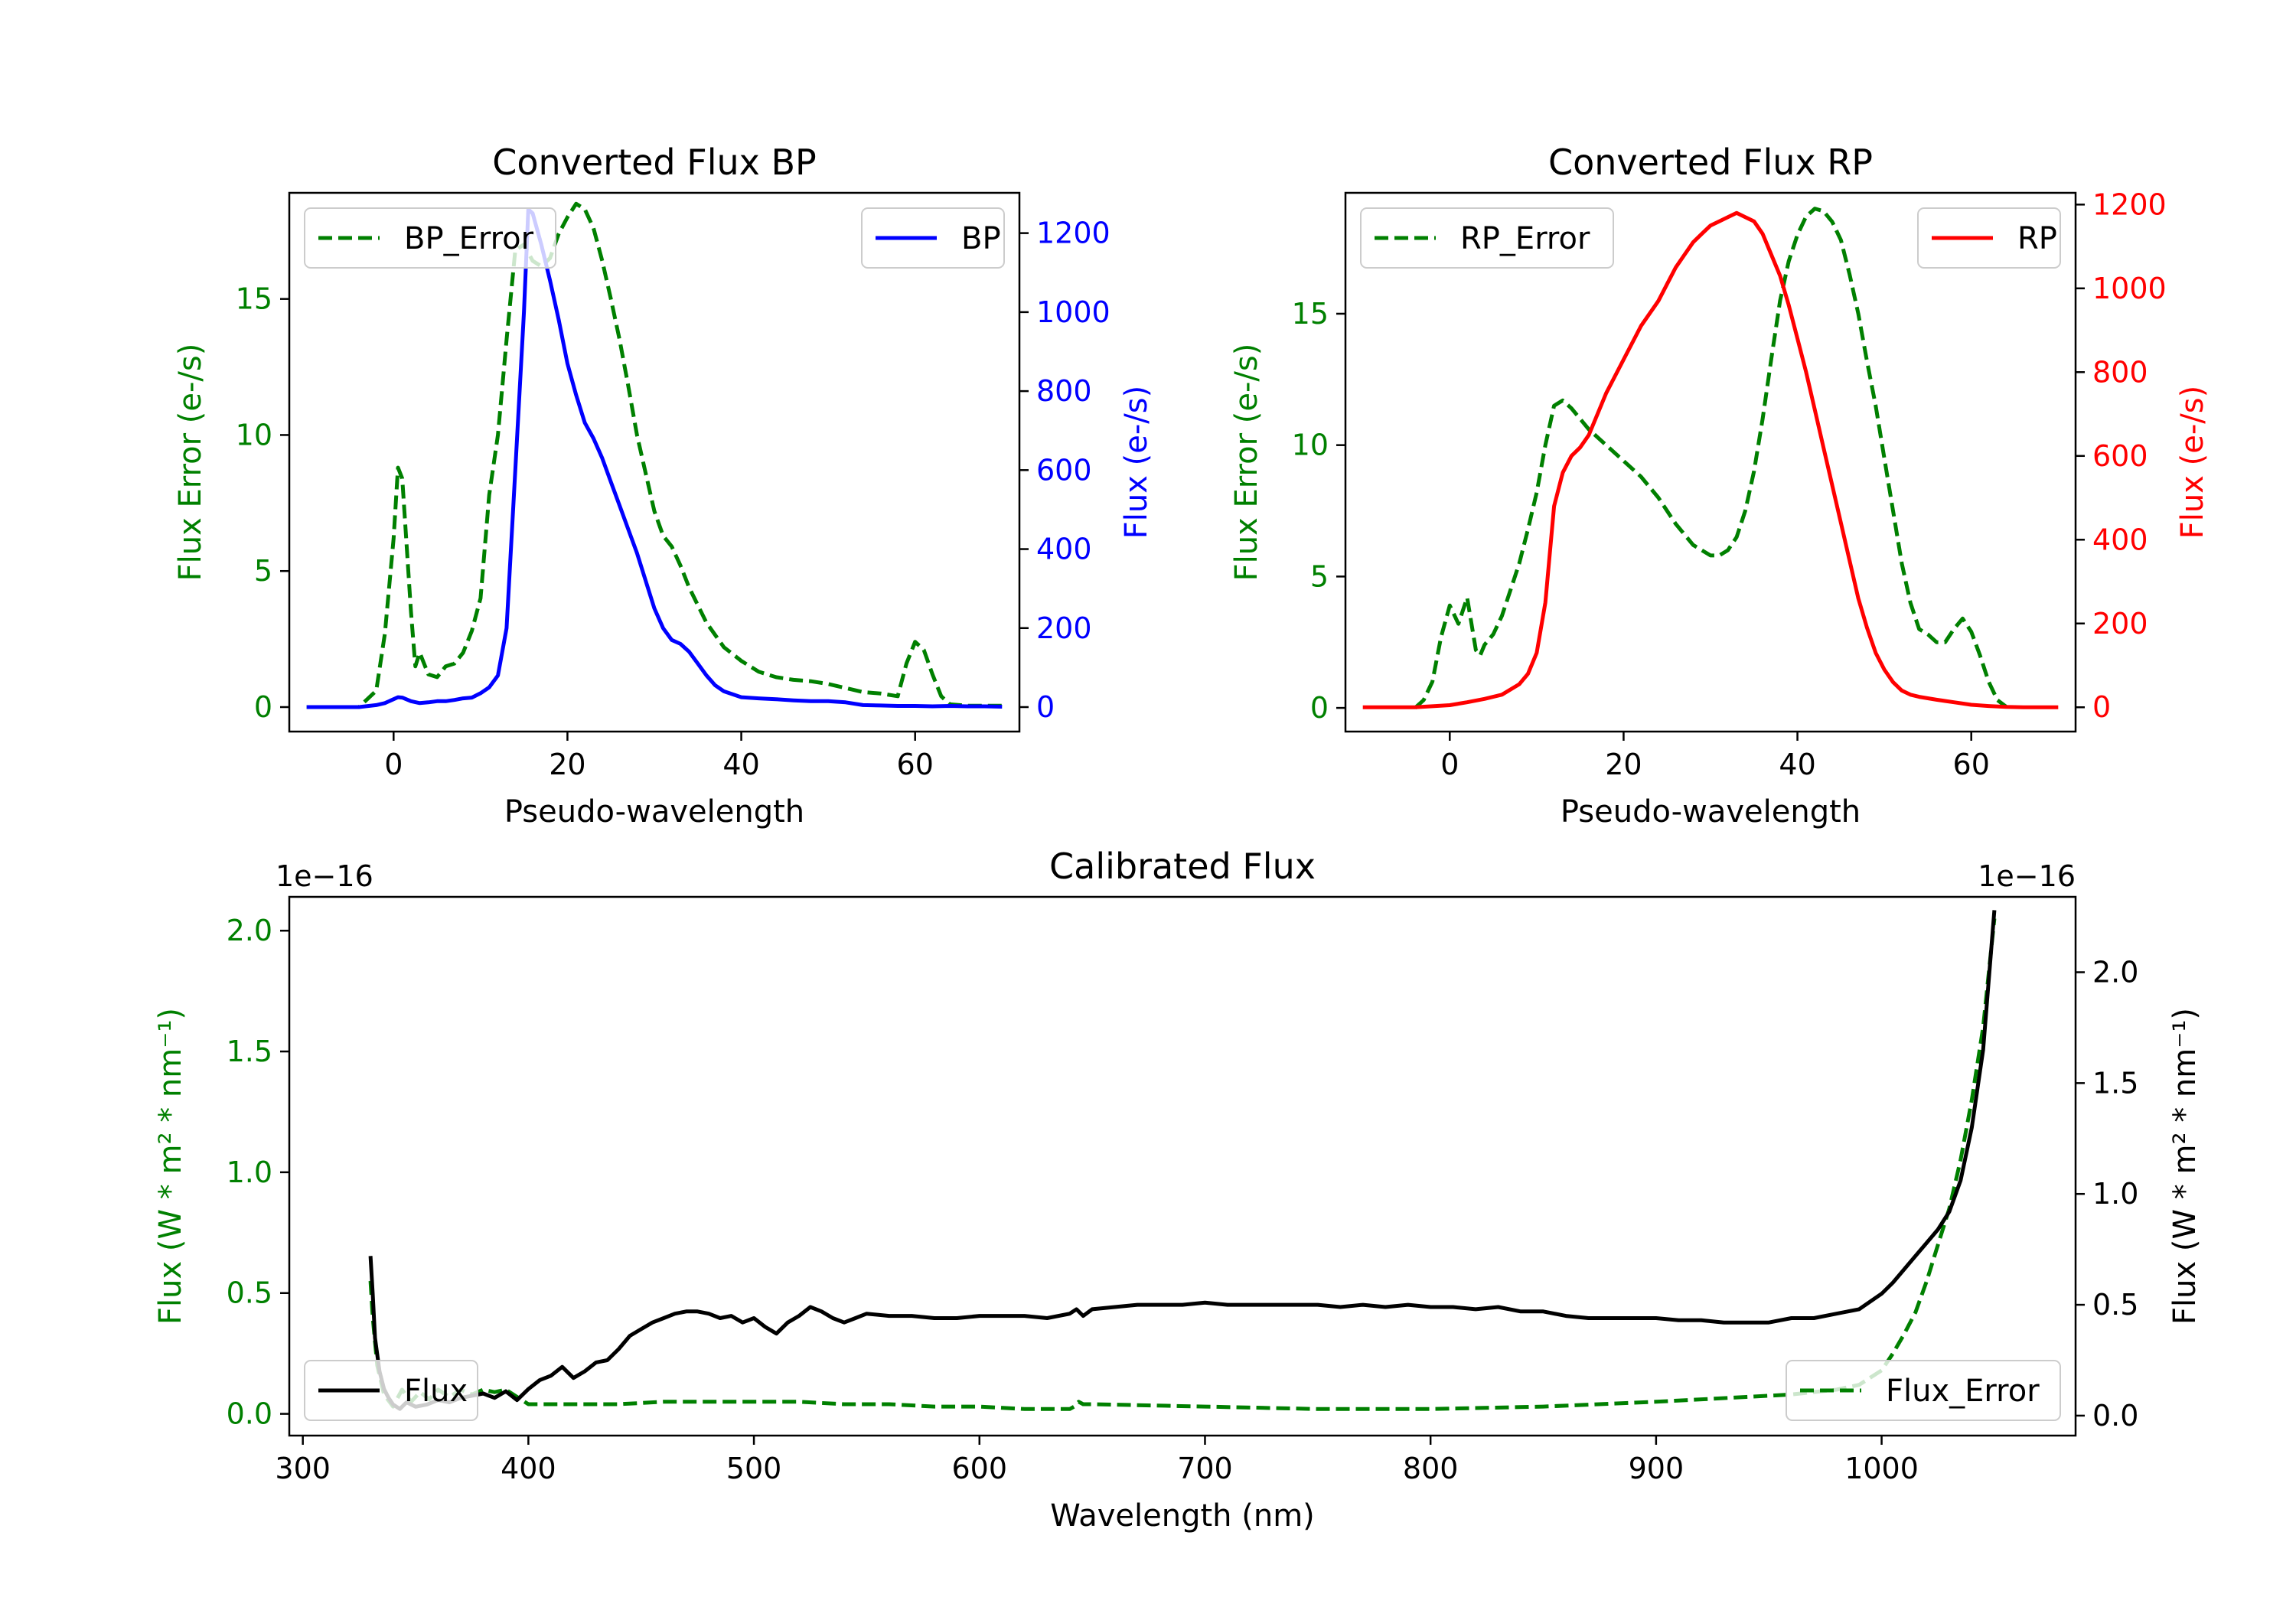 The image size is (2296, 1607). Describe the element at coordinates (1989, 238) in the screenshot. I see `legend-rp: RP` at that location.